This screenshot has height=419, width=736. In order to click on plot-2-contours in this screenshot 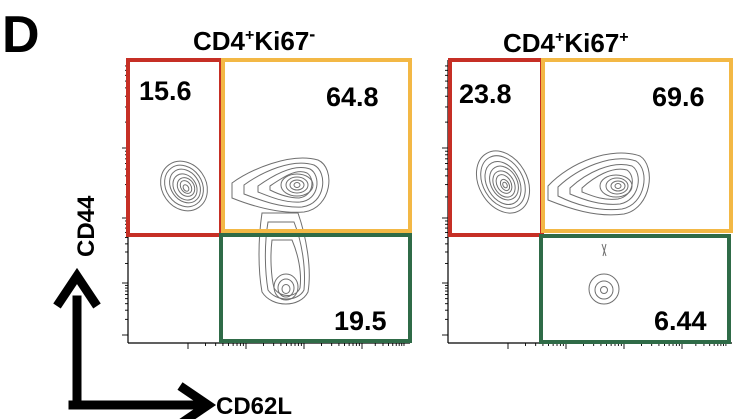, I will do `click(562, 227)`.